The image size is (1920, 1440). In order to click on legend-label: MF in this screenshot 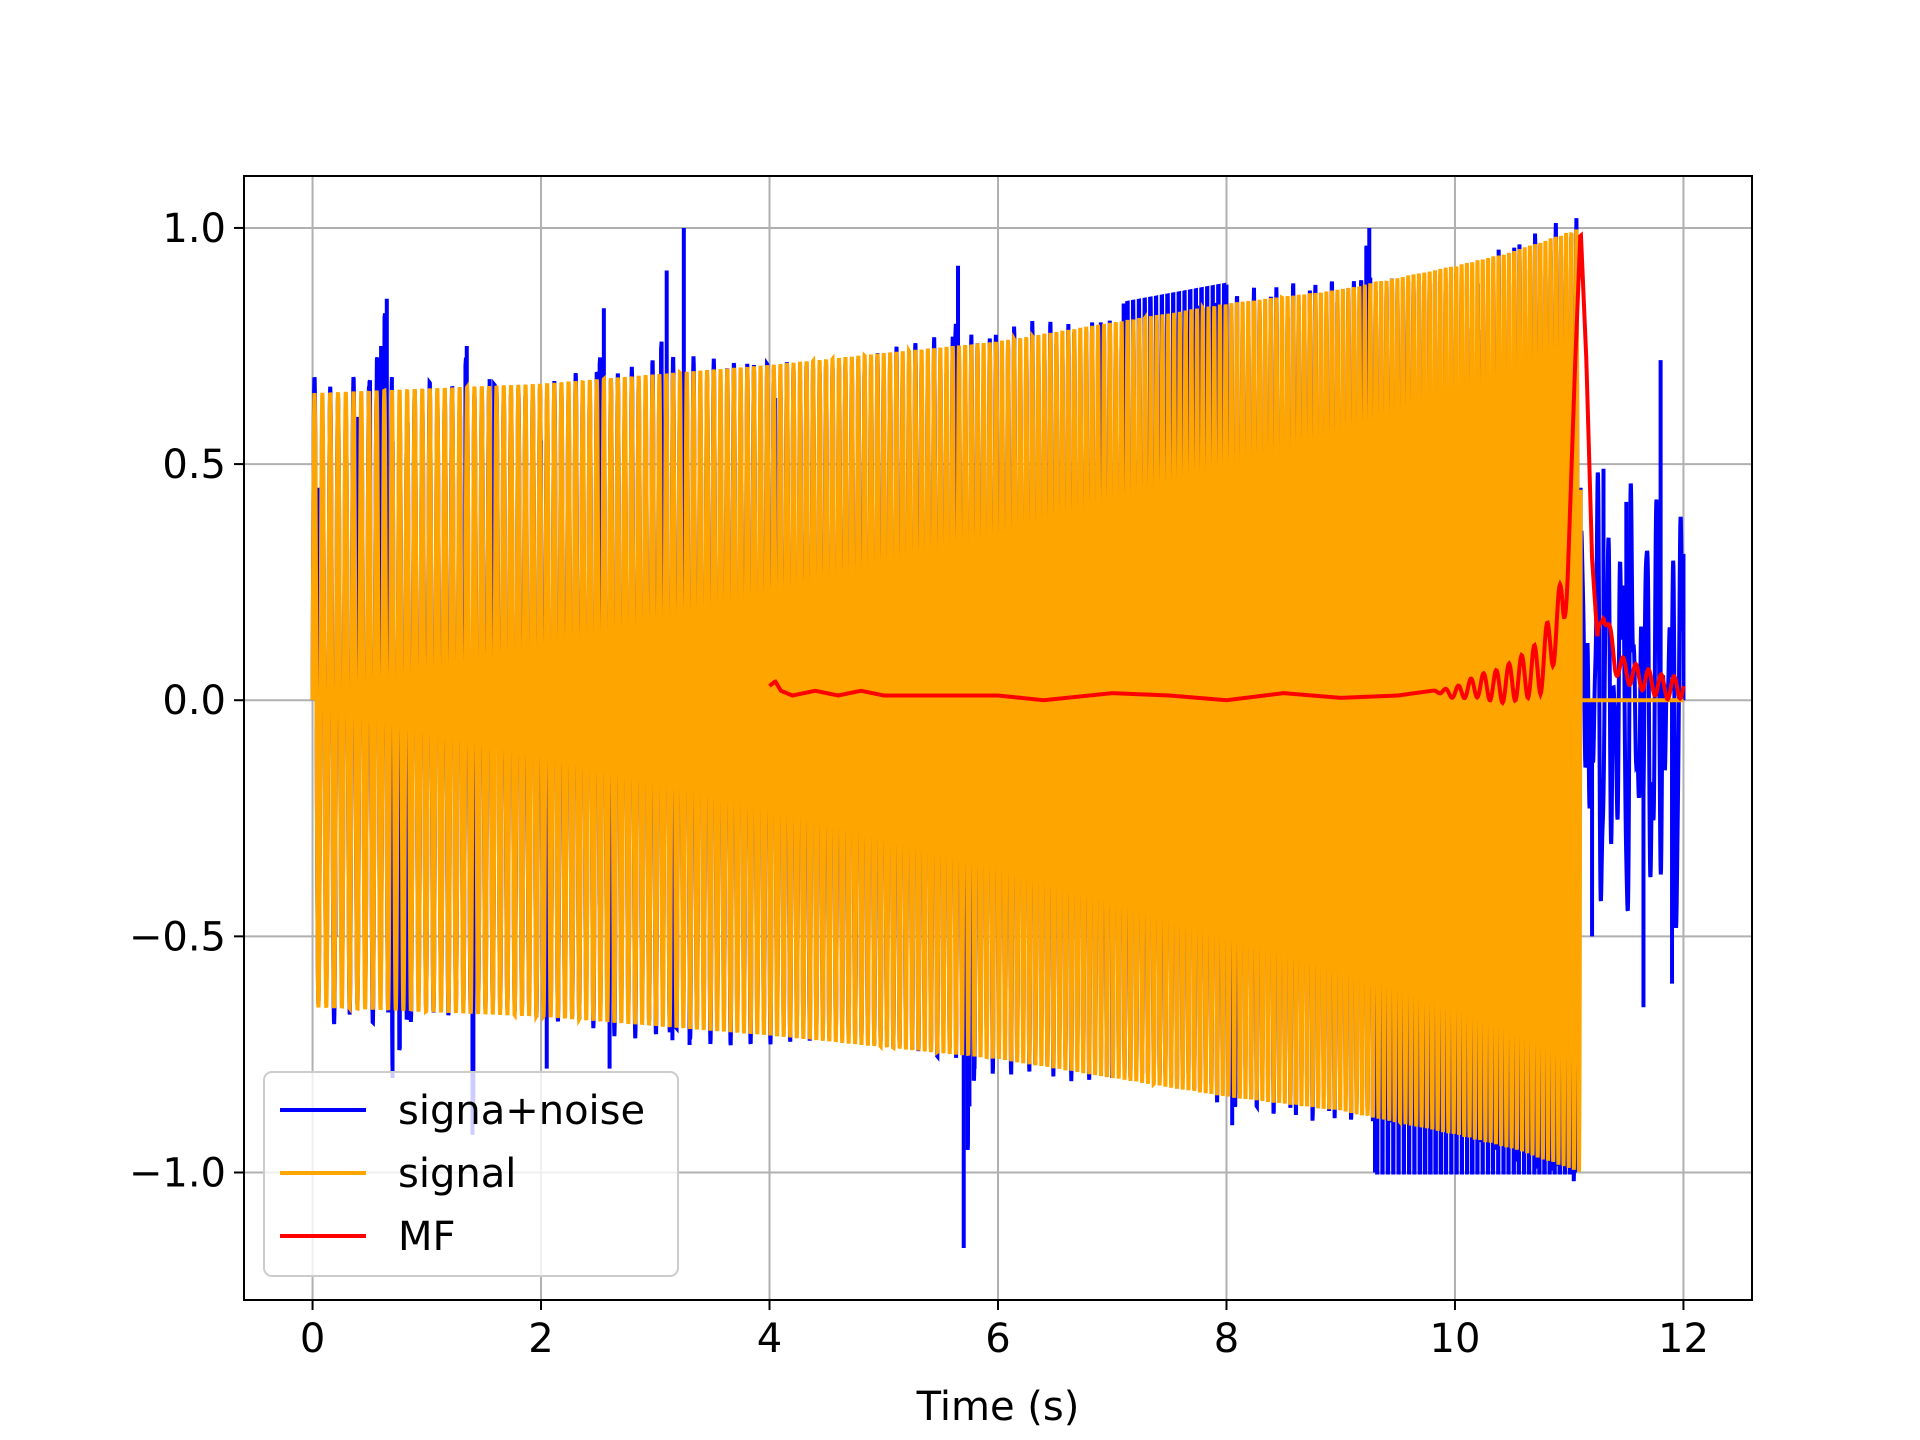, I will do `click(427, 1237)`.